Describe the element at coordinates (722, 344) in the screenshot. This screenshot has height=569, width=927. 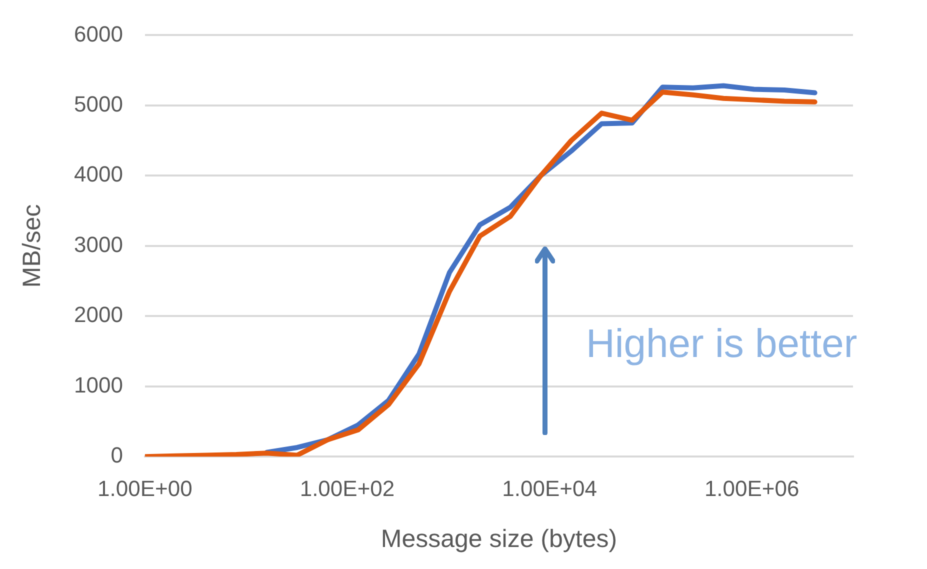
I see `annotation: Higher is better` at that location.